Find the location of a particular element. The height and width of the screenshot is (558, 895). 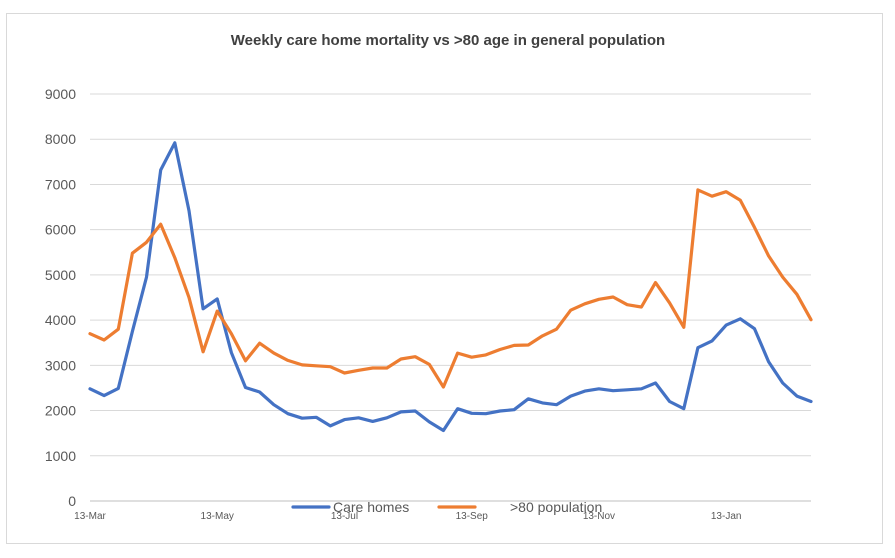

x-tick-label: 13-Sep is located at coordinates (472, 516).